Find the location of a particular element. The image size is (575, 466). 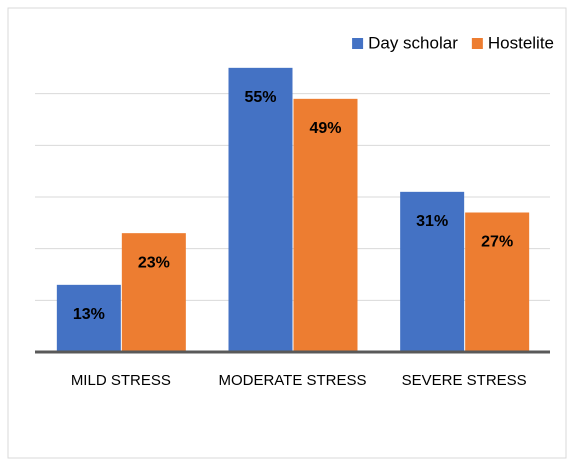

x-tick-label: SEVERE STRESS is located at coordinates (464, 380).